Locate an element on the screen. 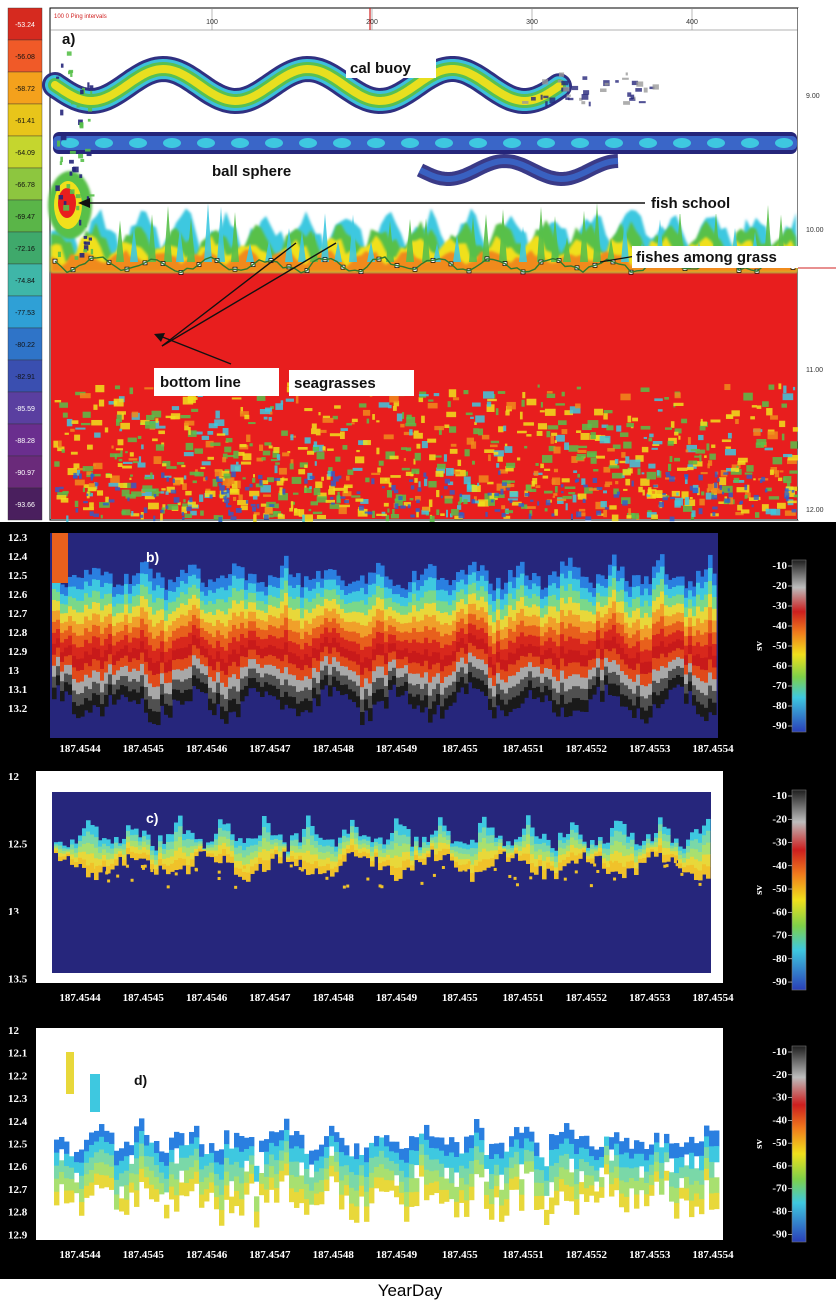 The height and width of the screenshot is (1303, 836). echo-seagrass-spike is located at coordinates (269, 250).